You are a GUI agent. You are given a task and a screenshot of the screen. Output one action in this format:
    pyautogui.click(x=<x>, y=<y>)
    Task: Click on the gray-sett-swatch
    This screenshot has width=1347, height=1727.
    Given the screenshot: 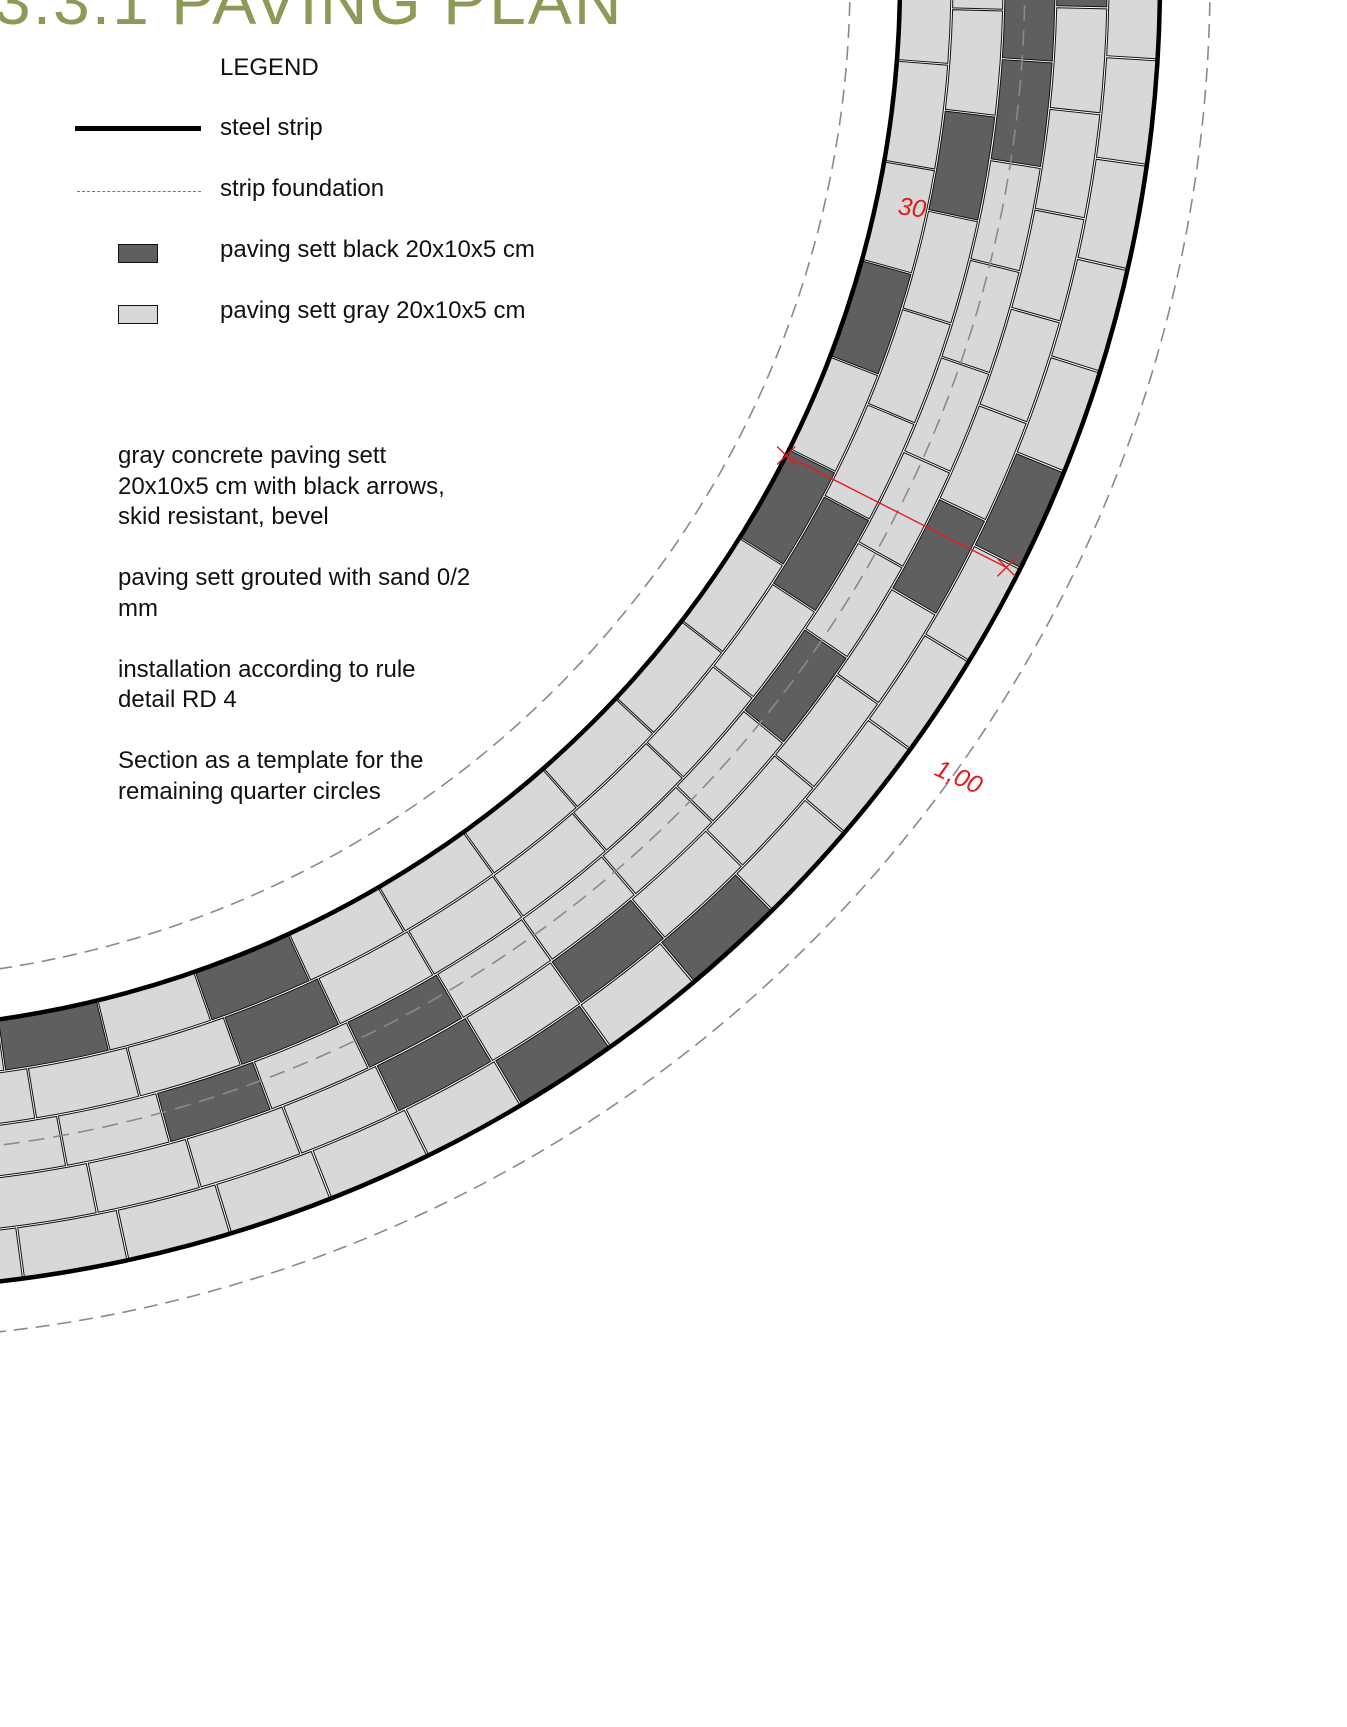 What is the action you would take?
    pyautogui.click(x=138, y=314)
    